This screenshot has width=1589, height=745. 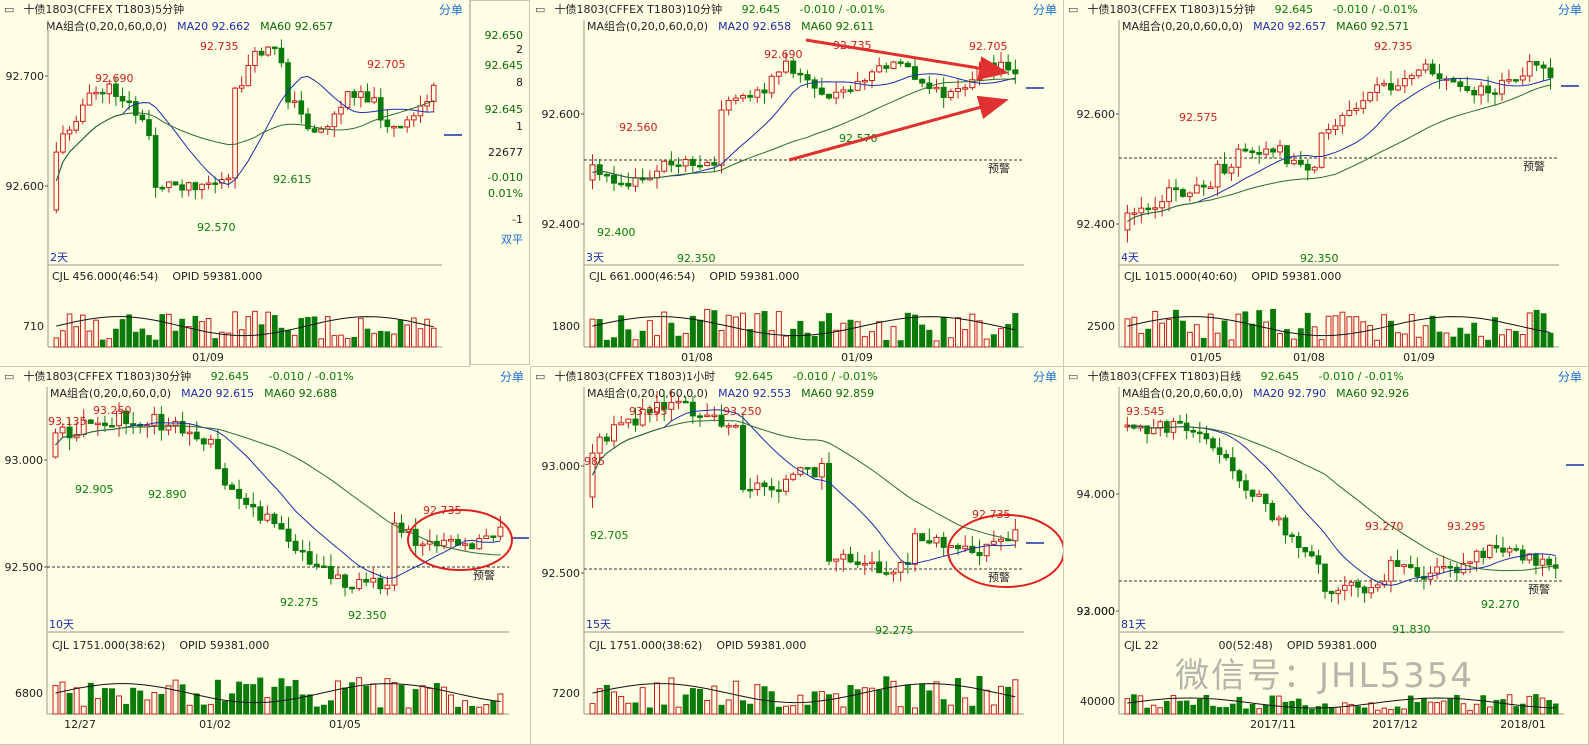 What do you see at coordinates (1096, 114) in the screenshot?
I see `y-tick-label: 92.600` at bounding box center [1096, 114].